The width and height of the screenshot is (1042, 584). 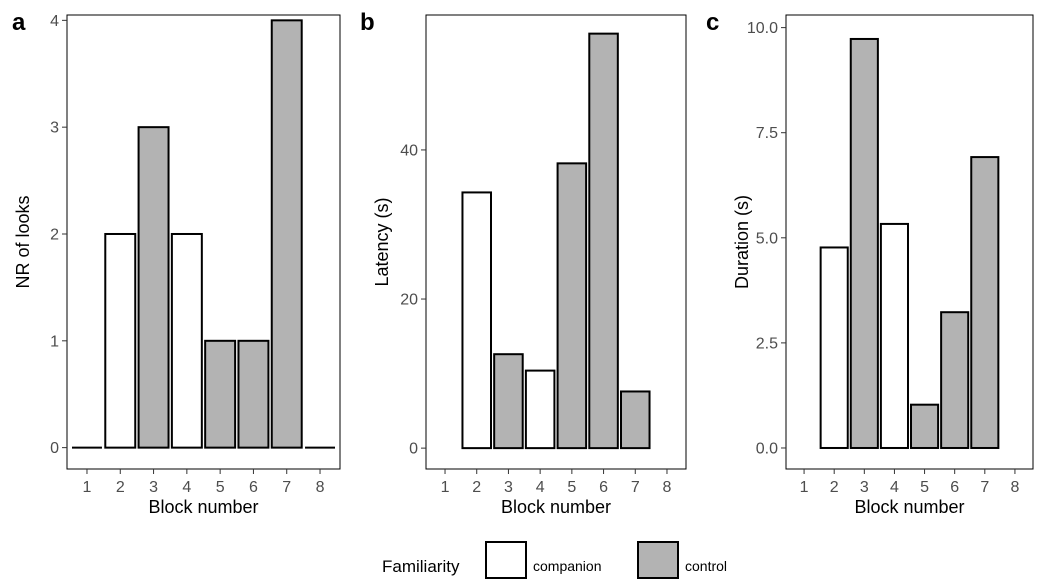 What do you see at coordinates (445, 487) in the screenshot?
I see `x-tick-label-b: 1` at bounding box center [445, 487].